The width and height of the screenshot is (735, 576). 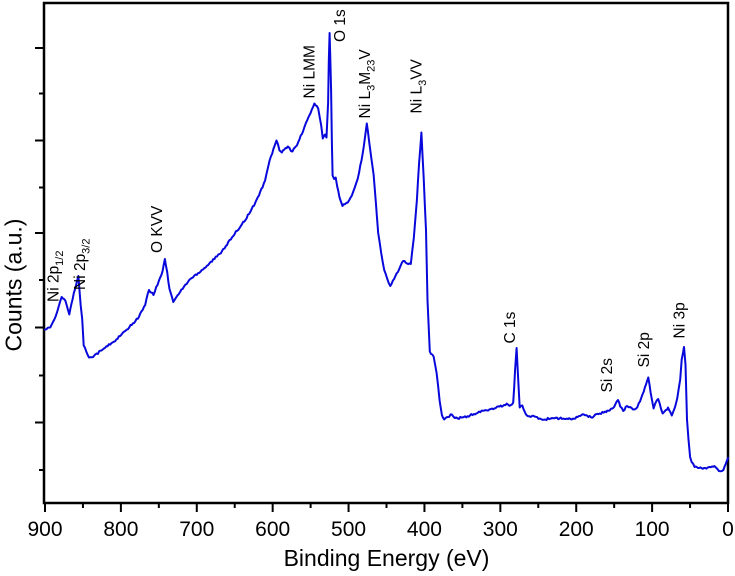 I want to click on peak-label-si-2s: Si 2s, so click(x=607, y=375).